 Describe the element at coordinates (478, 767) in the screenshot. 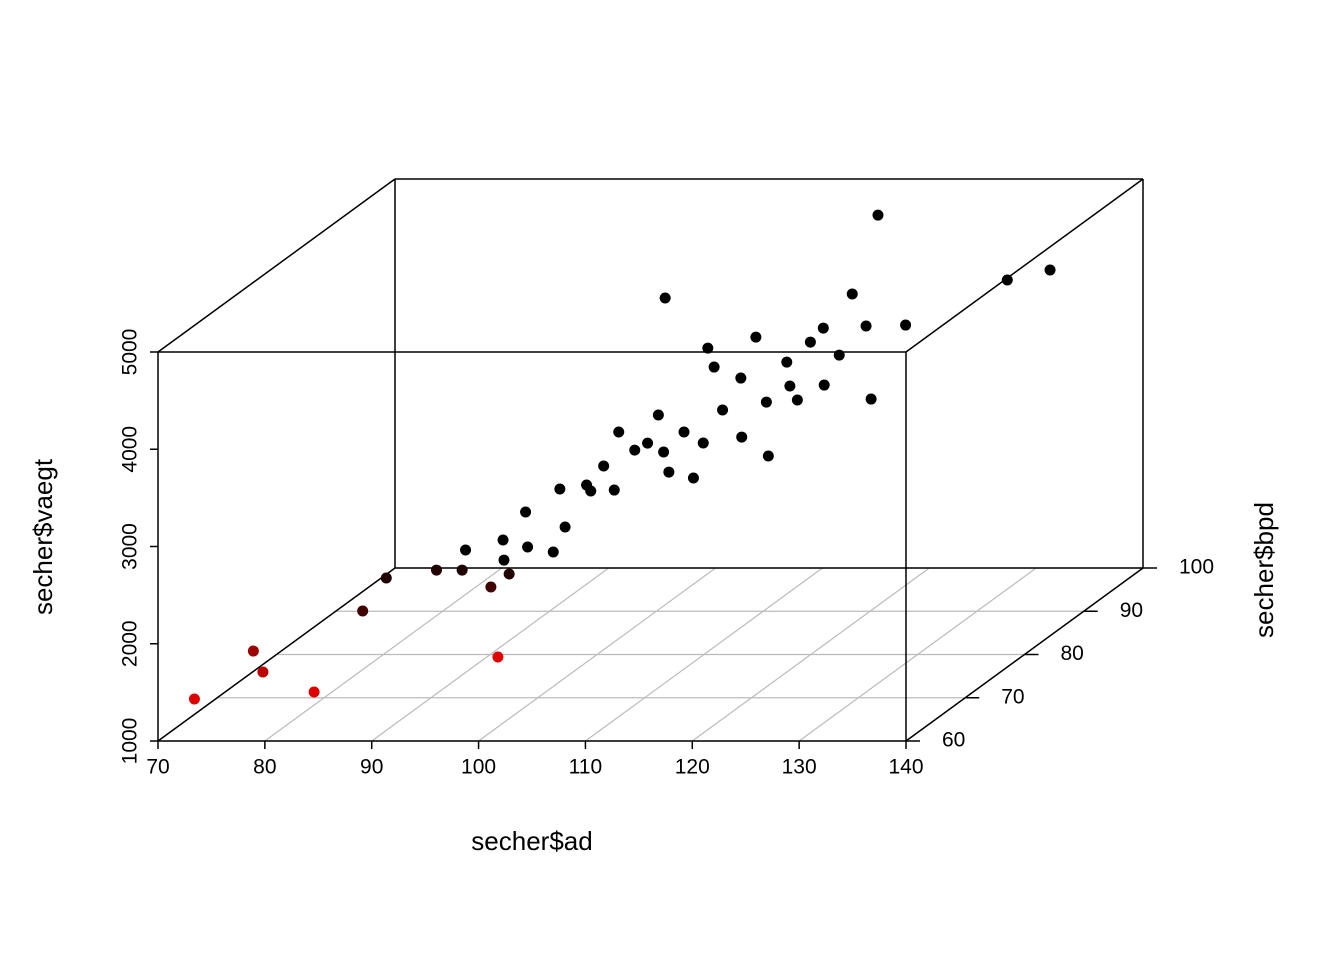

I see `x-tick-label: 100` at that location.